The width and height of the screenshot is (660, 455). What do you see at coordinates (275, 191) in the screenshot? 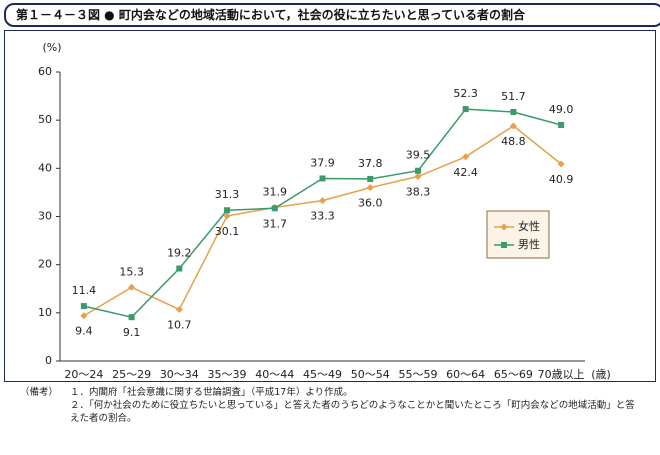
I see `data-label: 31.9` at bounding box center [275, 191].